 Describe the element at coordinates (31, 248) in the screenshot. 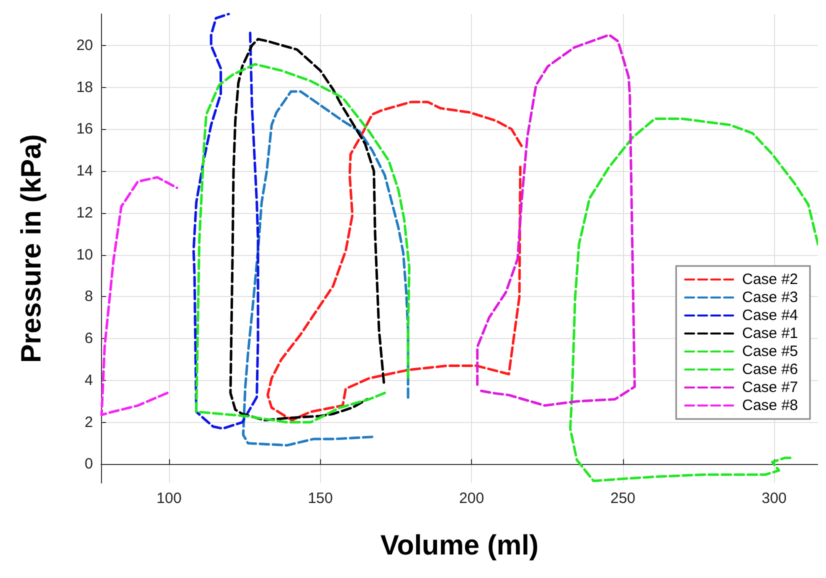

I see `y-axis-title: Pressure in (kPa)` at that location.